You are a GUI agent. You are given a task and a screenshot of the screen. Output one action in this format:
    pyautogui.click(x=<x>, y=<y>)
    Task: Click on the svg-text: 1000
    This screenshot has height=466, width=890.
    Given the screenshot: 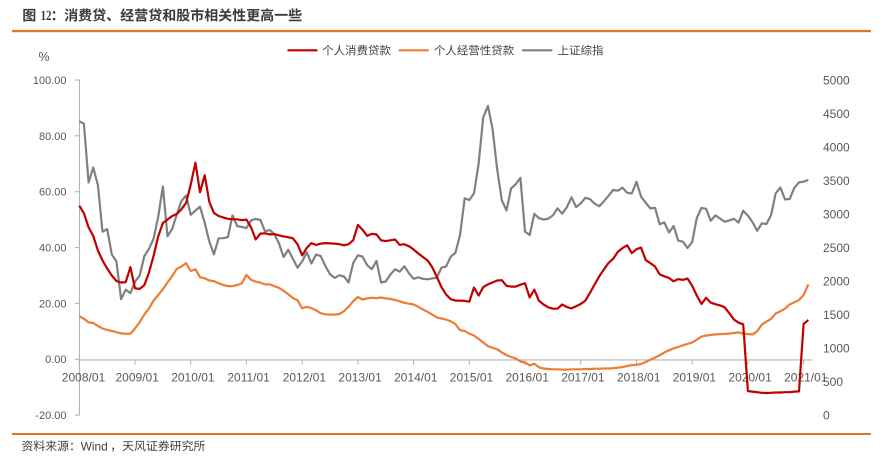 What is the action you would take?
    pyautogui.click(x=836, y=348)
    